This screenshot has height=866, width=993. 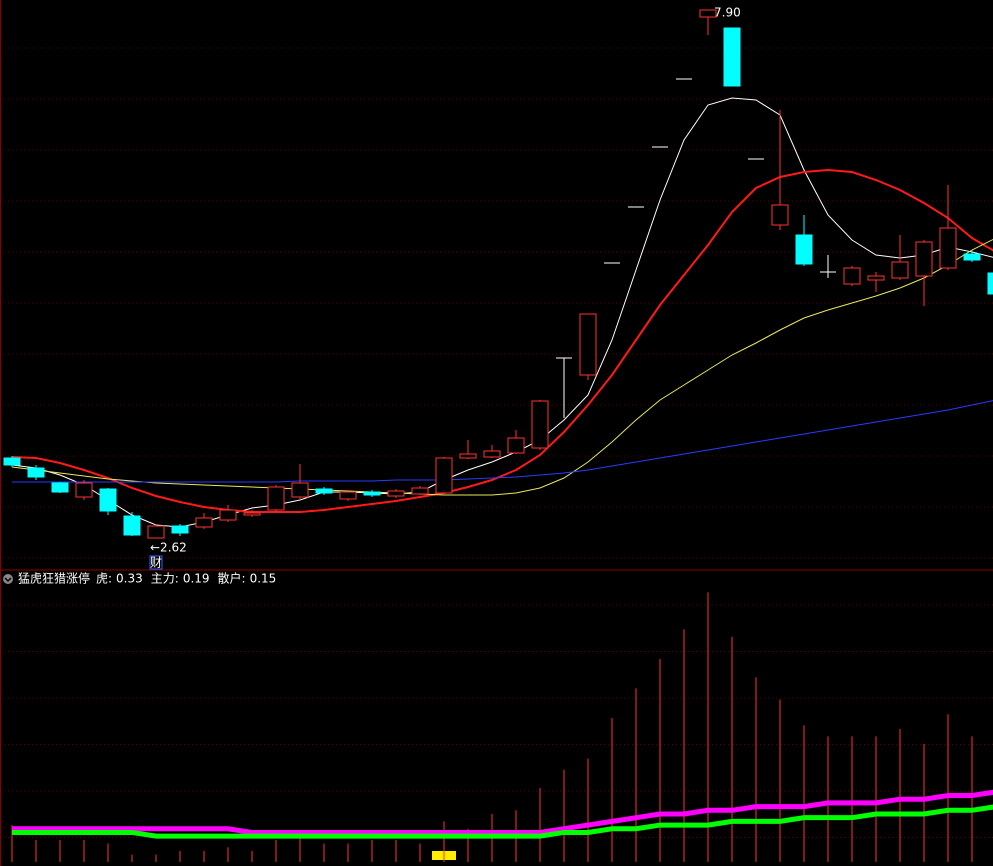 I want to click on legend-value: 0.33, so click(x=129, y=579).